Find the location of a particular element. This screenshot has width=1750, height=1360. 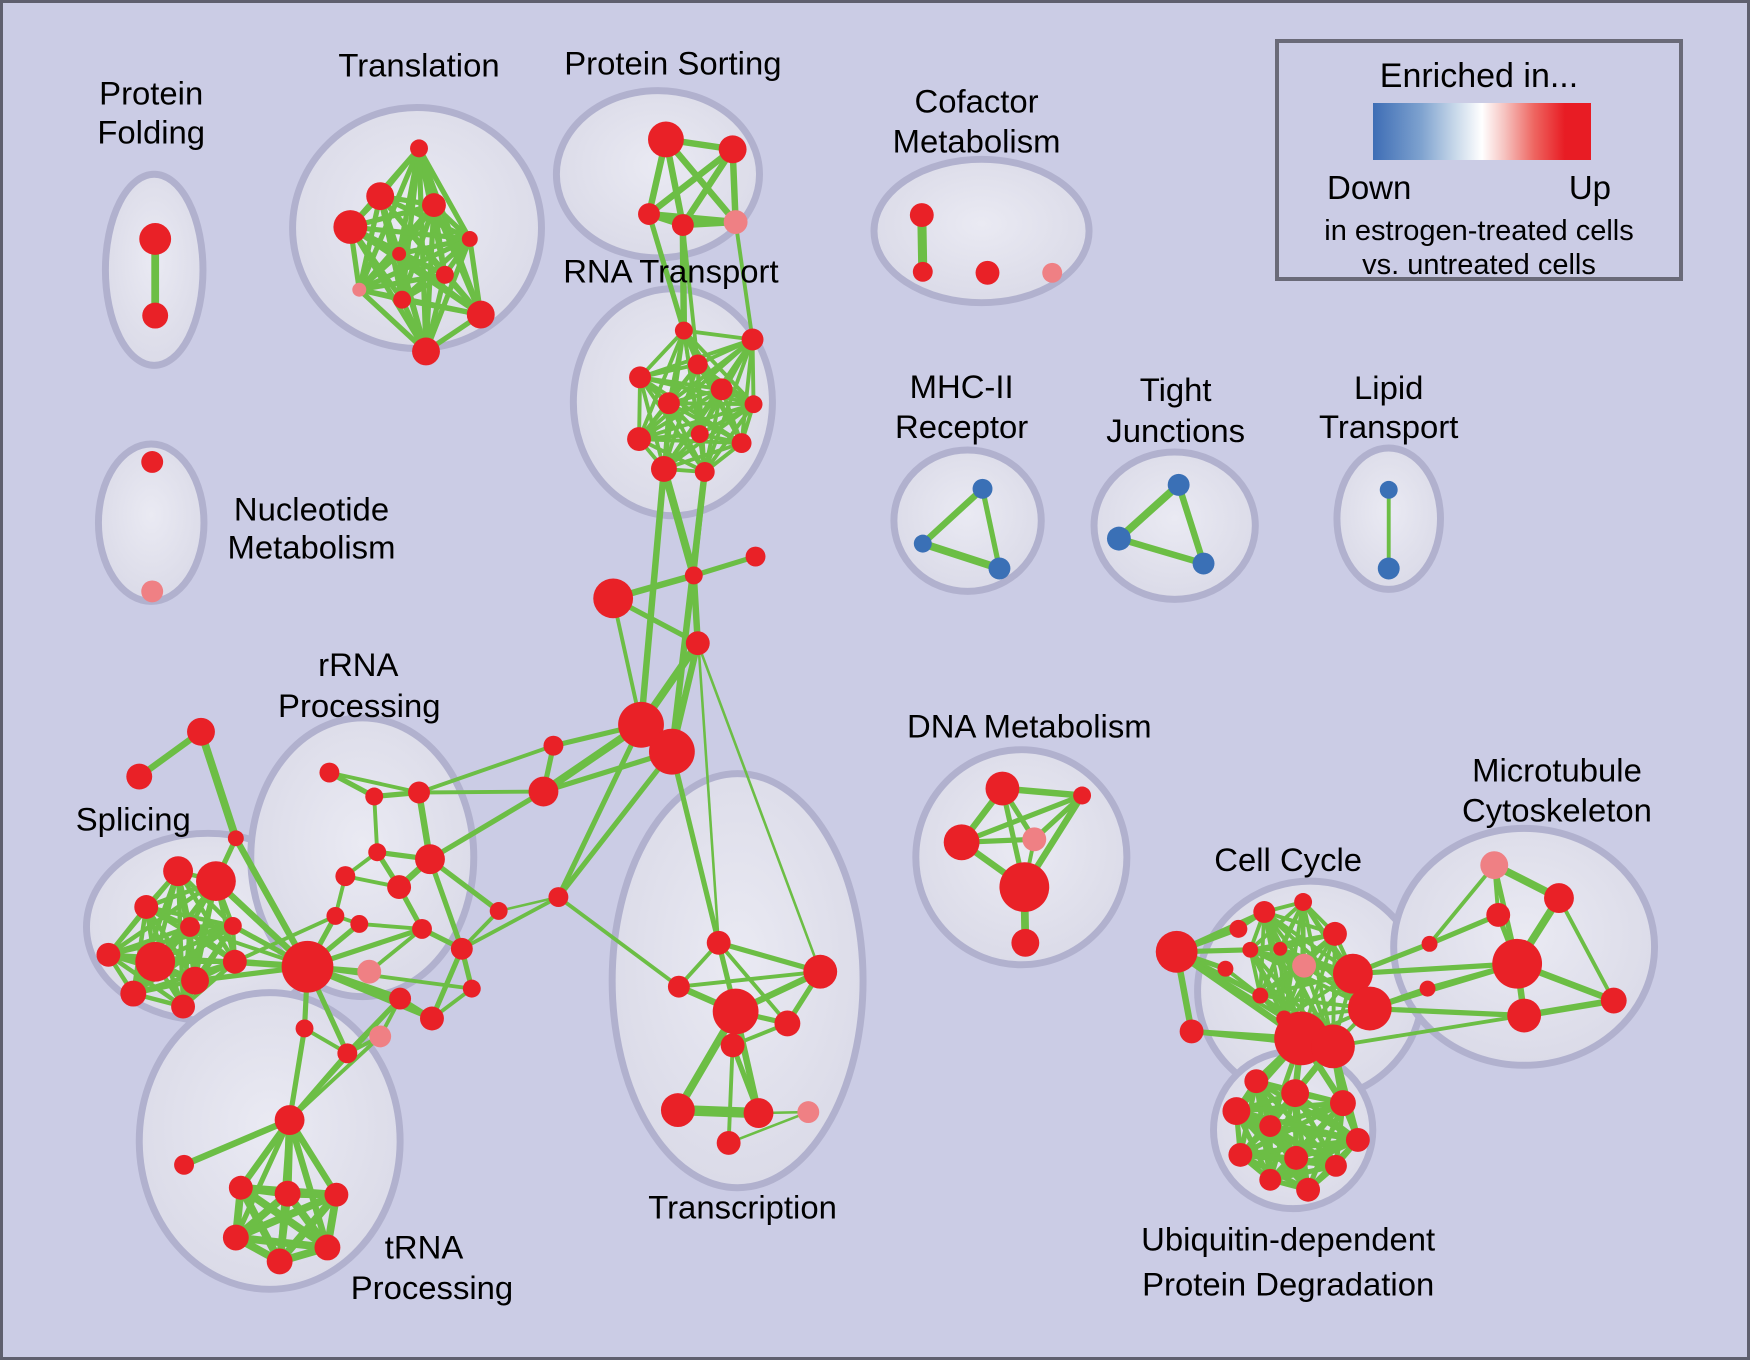

legend-subtitle-2: vs. untreated cells is located at coordinates (1479, 265).